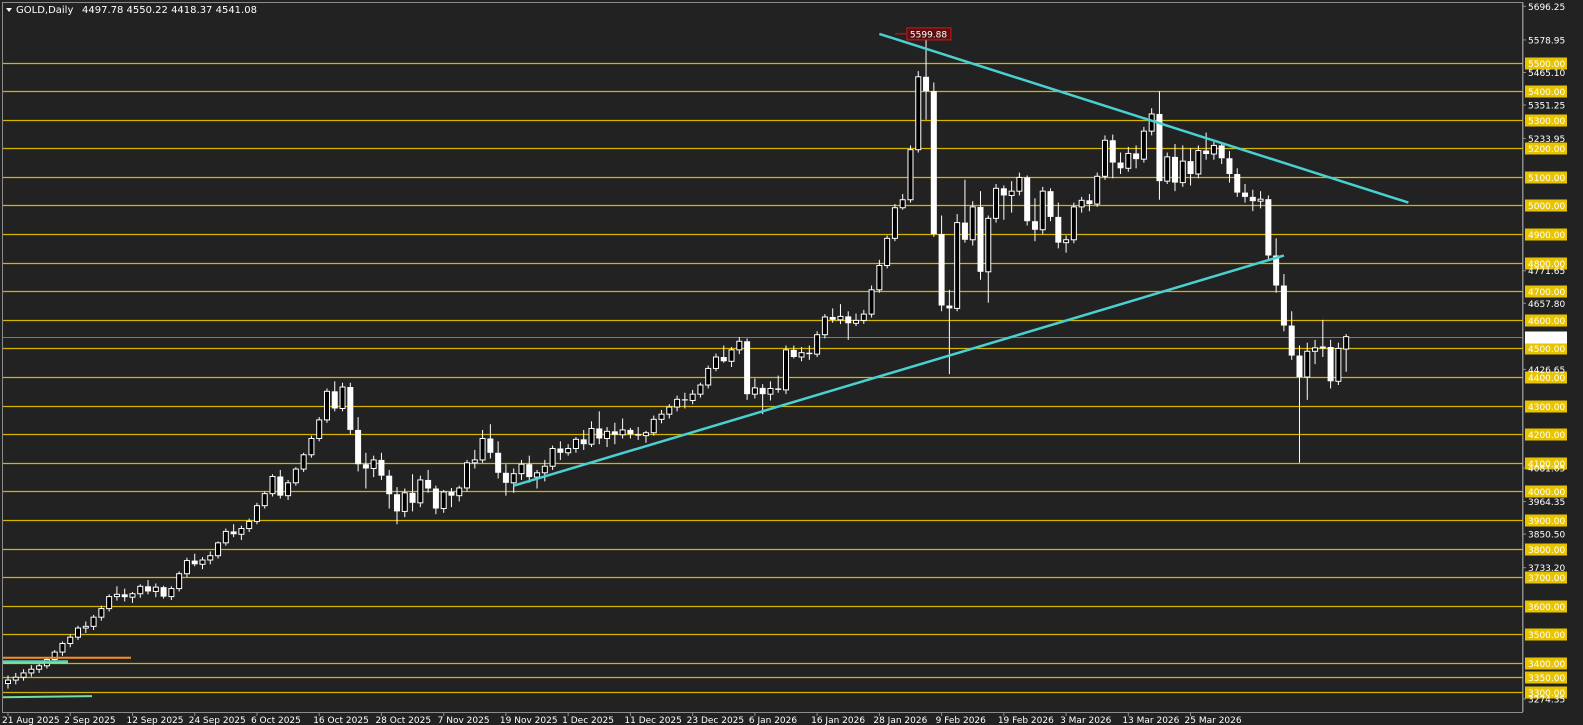 This screenshot has height=725, width=1583. What do you see at coordinates (1546, 91) in the screenshot?
I see `level-label: 5400.00` at bounding box center [1546, 91].